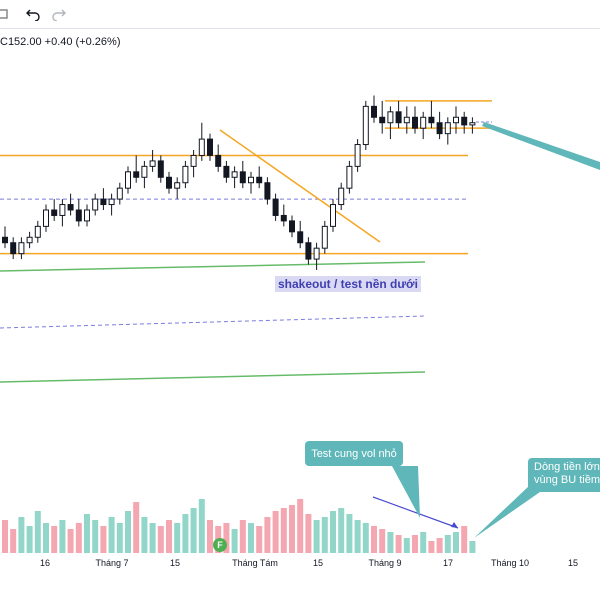 This screenshot has height=600, width=600. Describe the element at coordinates (33, 14) in the screenshot. I see `undo-icon` at that location.